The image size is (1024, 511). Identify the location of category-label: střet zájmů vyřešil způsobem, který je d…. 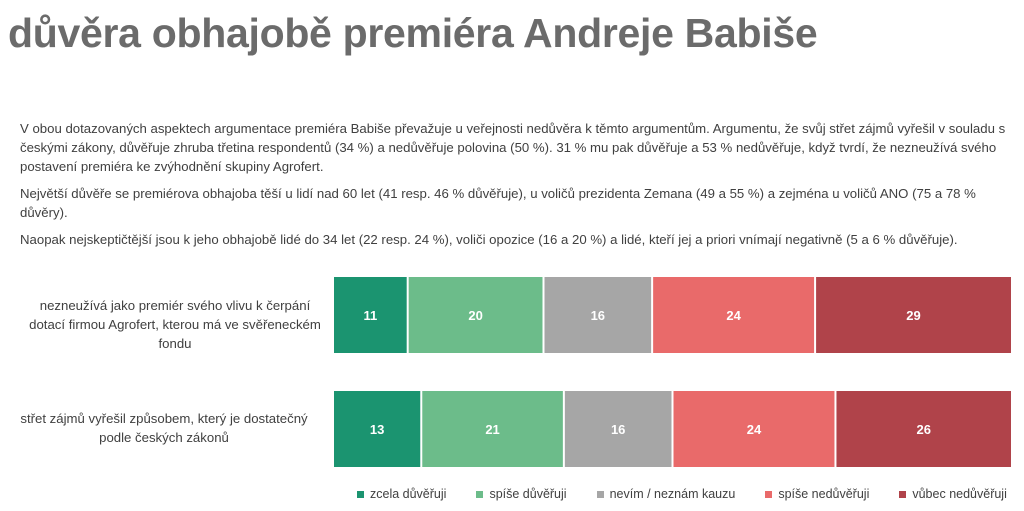
(164, 428).